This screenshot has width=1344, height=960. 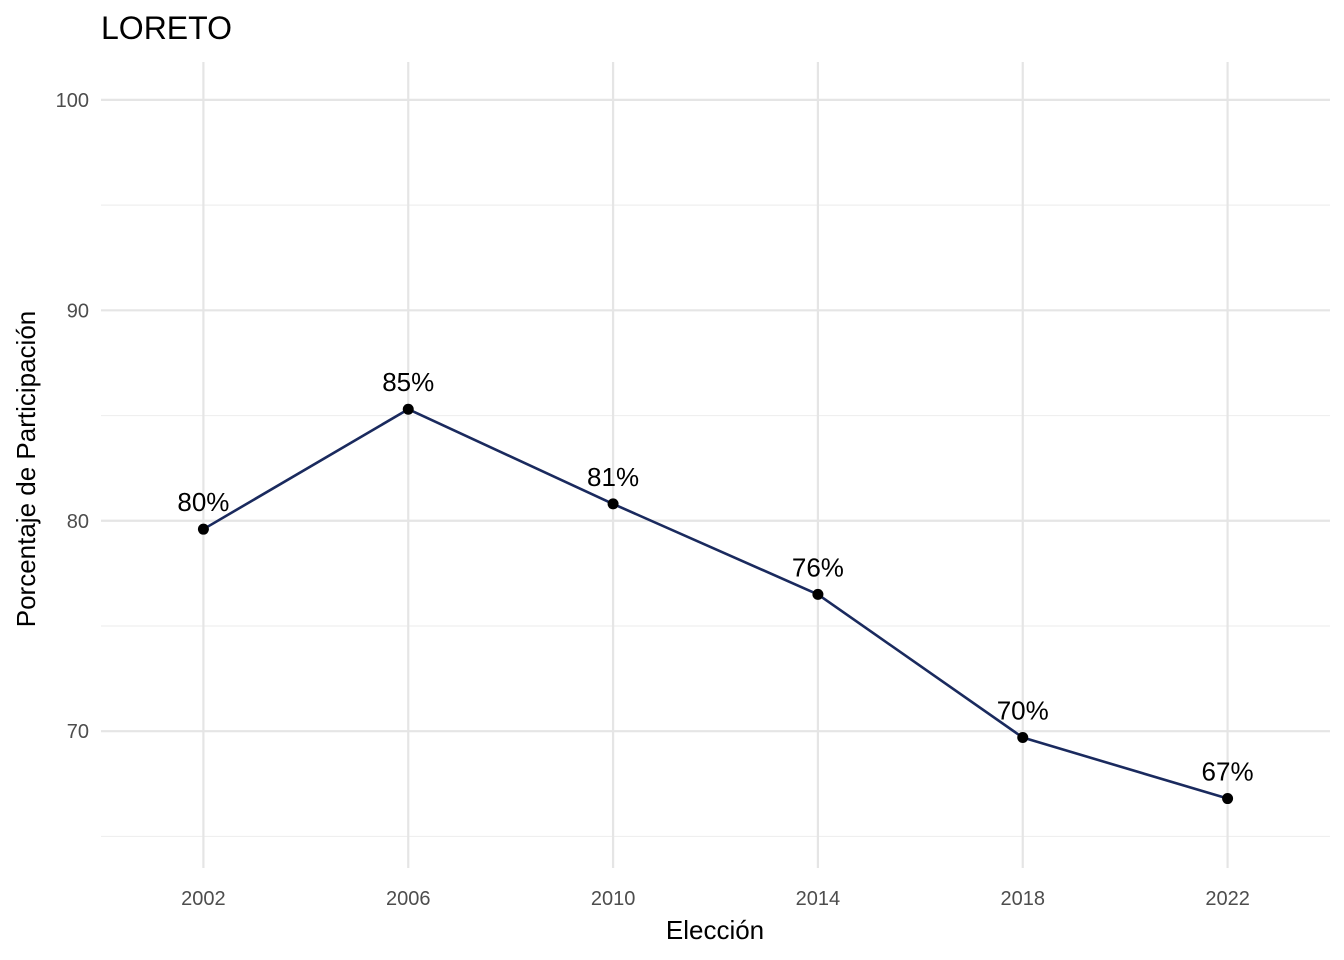 I want to click on data-label: 80%, so click(x=203, y=502).